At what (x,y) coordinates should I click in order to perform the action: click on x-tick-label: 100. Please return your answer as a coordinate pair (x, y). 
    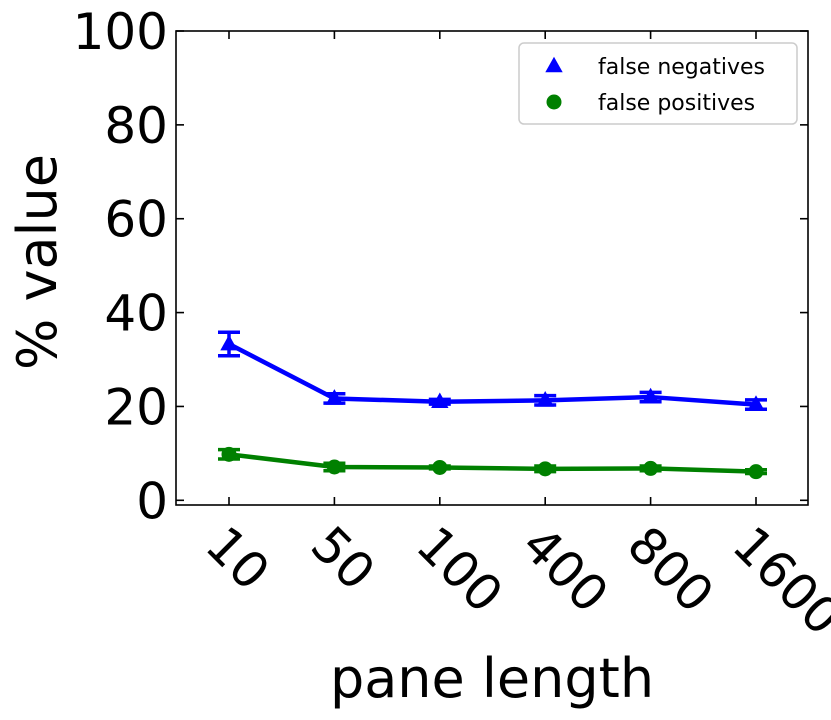
    Looking at the image, I should click on (459, 569).